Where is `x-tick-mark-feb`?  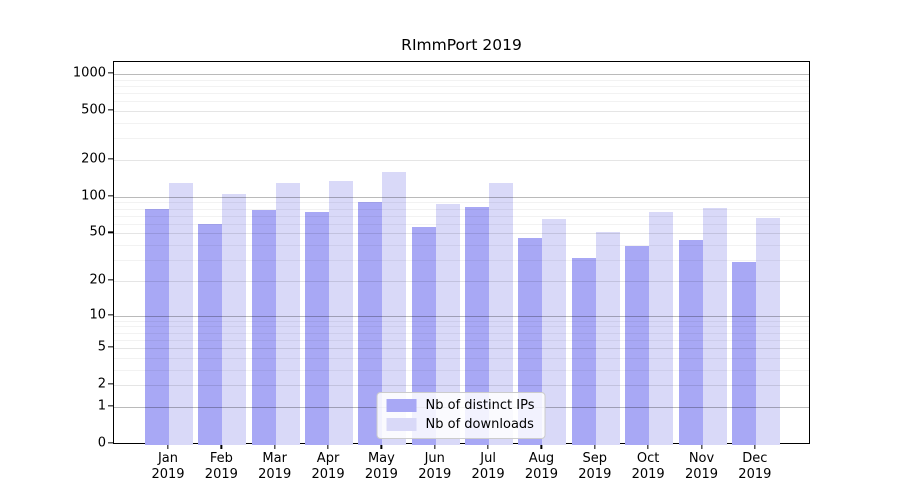 x-tick-mark-feb is located at coordinates (221, 446).